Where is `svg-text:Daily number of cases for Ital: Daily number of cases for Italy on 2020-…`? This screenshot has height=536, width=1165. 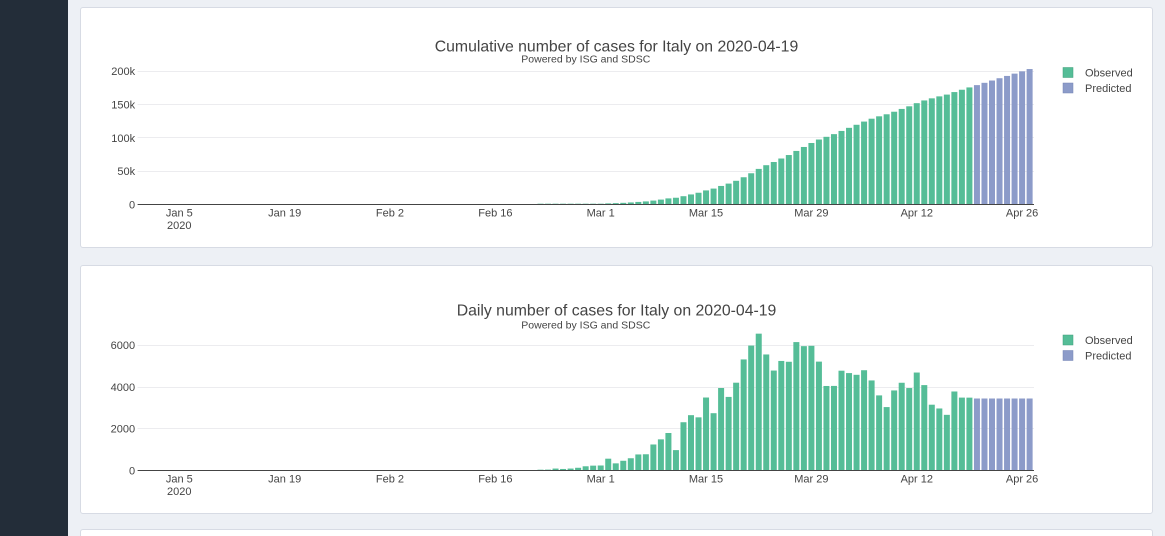
svg-text:Daily number of cases for Ital: Daily number of cases for Italy on 2020-… is located at coordinates (617, 311).